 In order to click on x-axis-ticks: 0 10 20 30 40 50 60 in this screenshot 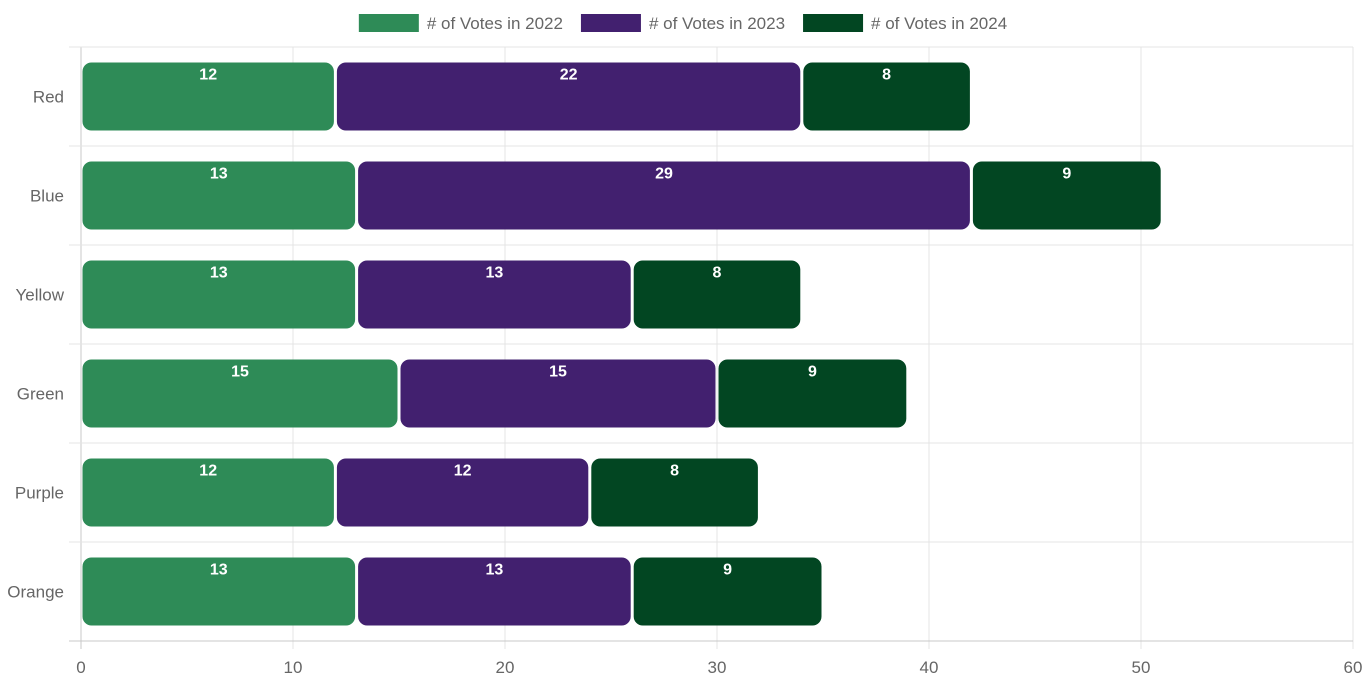, I will do `click(719, 667)`.